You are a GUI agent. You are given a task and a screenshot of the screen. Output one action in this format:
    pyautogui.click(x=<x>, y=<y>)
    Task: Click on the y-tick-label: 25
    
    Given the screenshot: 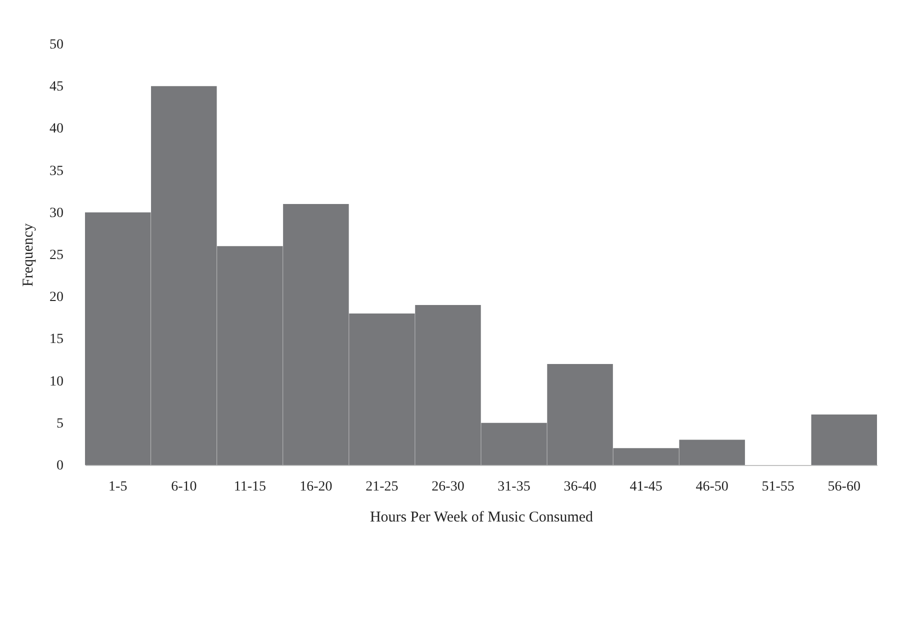 What is the action you would take?
    pyautogui.click(x=57, y=255)
    